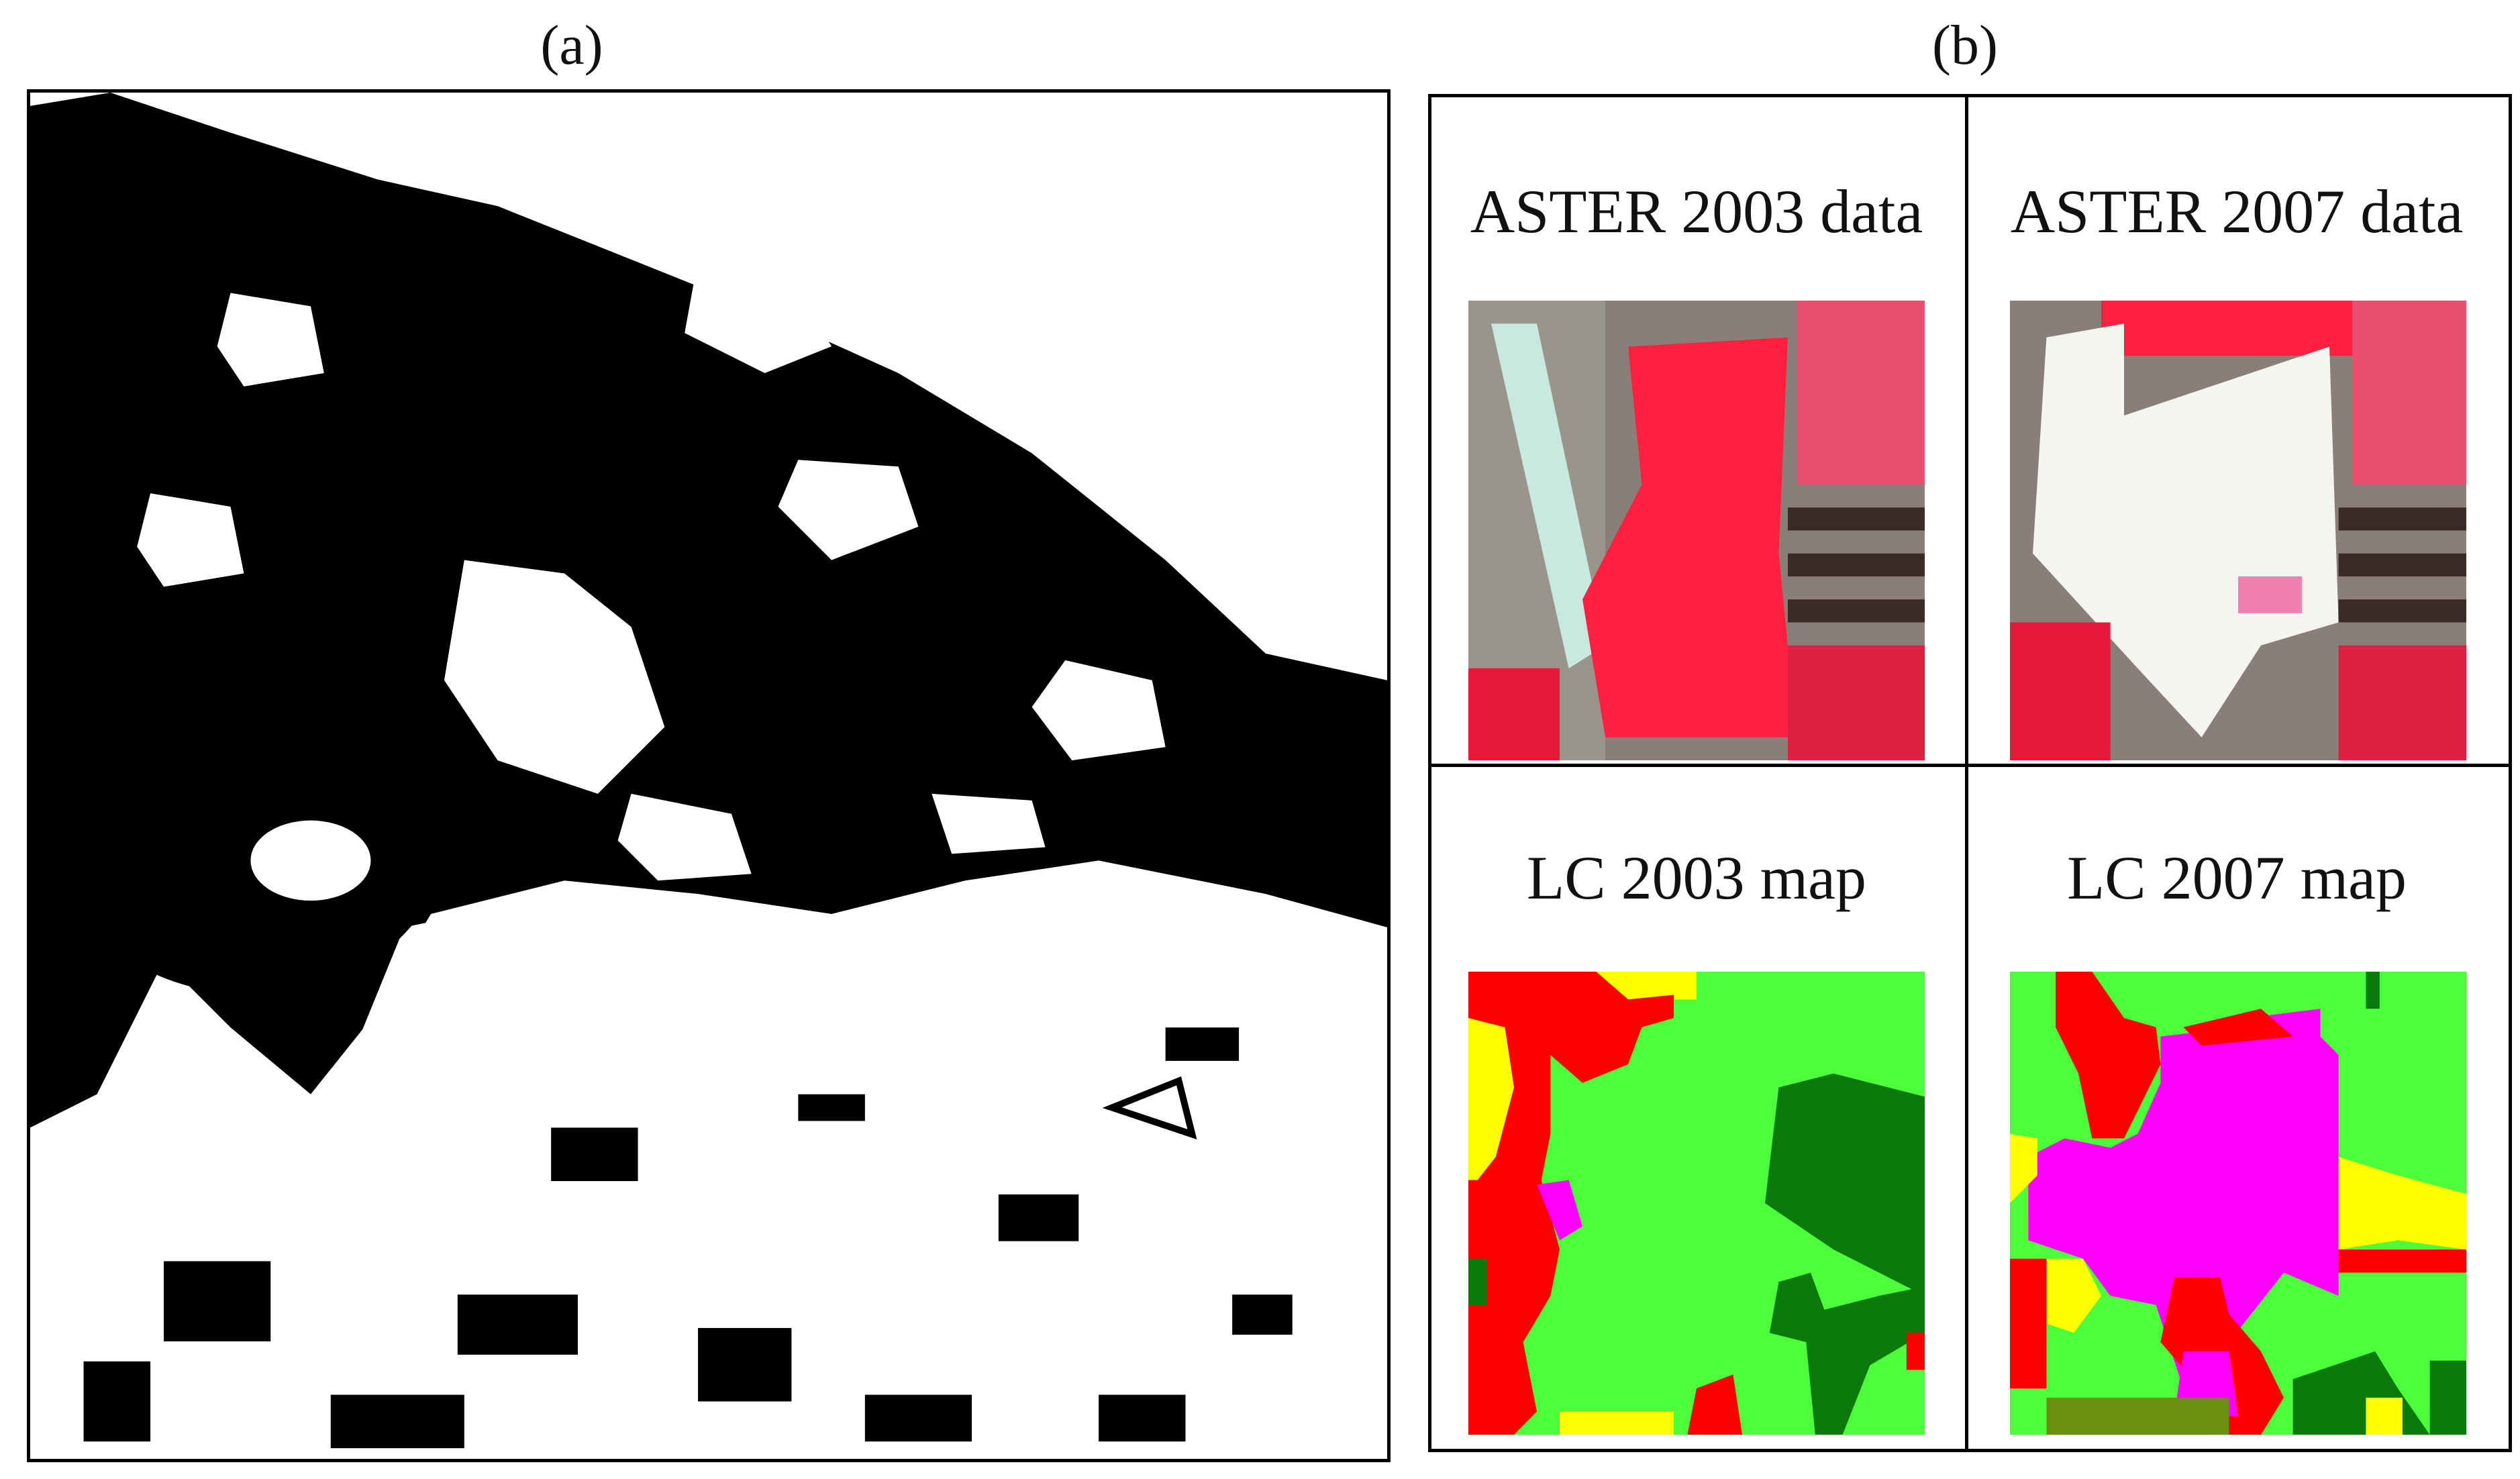 Image resolution: width=2520 pixels, height=1479 pixels. Describe the element at coordinates (2238, 530) in the screenshot. I see `aster-2007-image` at that location.